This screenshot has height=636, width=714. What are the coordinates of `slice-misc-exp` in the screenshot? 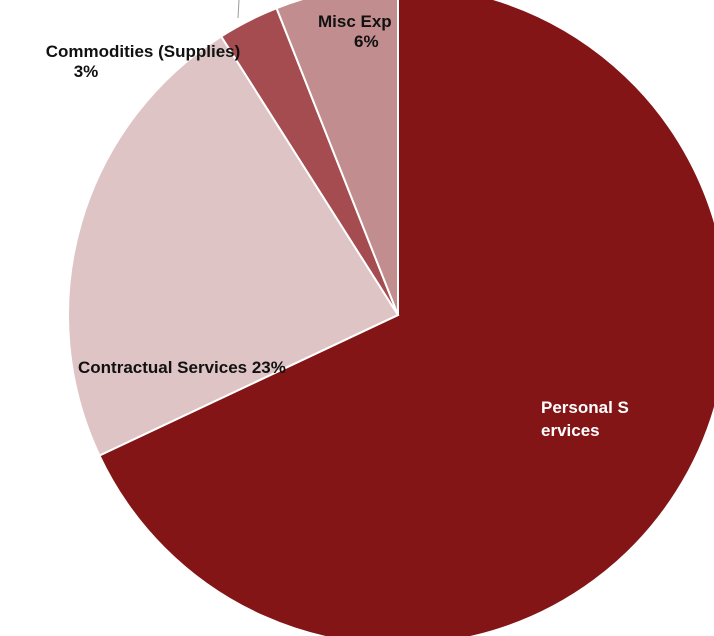 It's located at (337, 158).